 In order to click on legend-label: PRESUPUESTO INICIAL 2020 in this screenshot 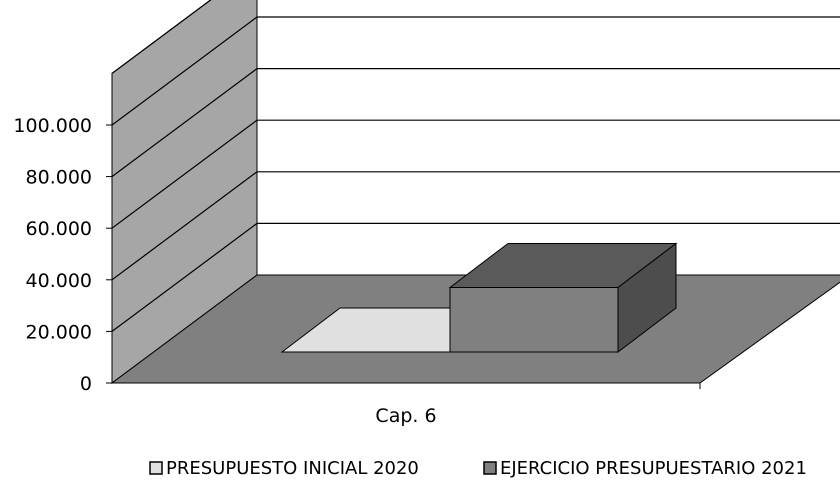, I will do `click(292, 468)`.